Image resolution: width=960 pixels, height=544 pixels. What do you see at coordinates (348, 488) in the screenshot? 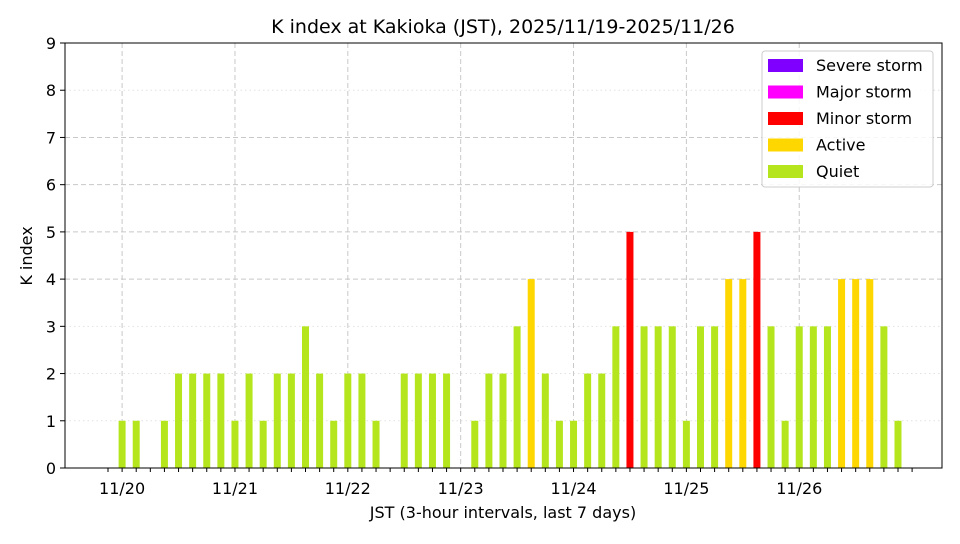
I see `x-tick-label: 11/22` at bounding box center [348, 488].